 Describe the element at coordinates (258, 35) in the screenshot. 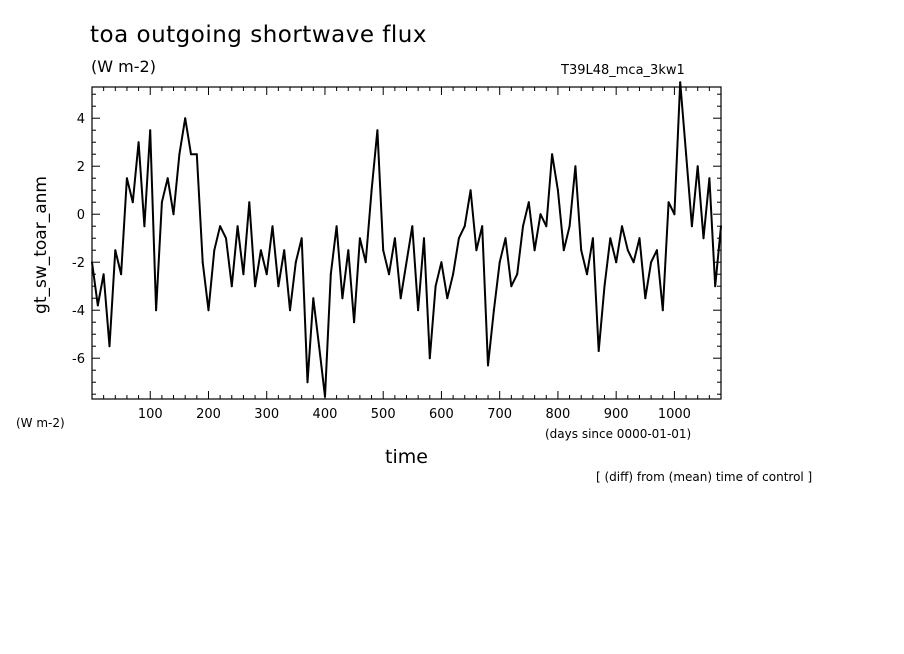

I see `chart-title: toa outgoing shortwave flux` at that location.